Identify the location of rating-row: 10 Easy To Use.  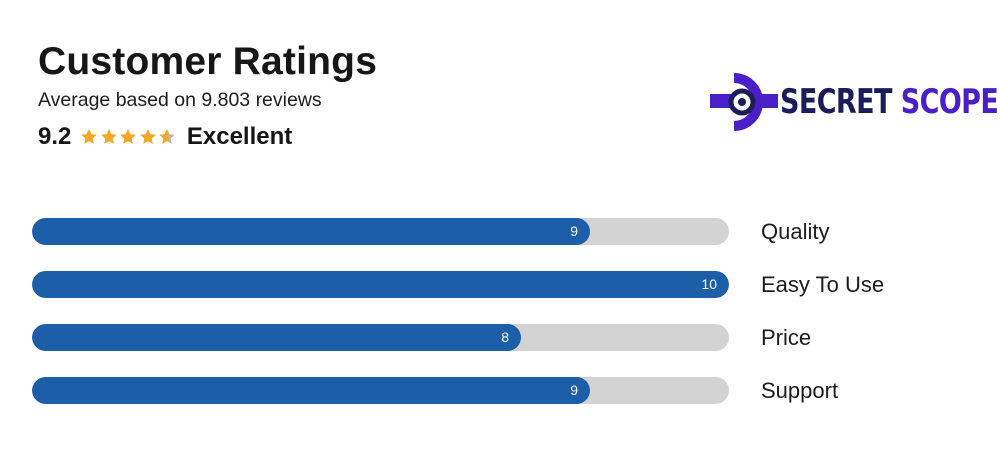
(497, 284).